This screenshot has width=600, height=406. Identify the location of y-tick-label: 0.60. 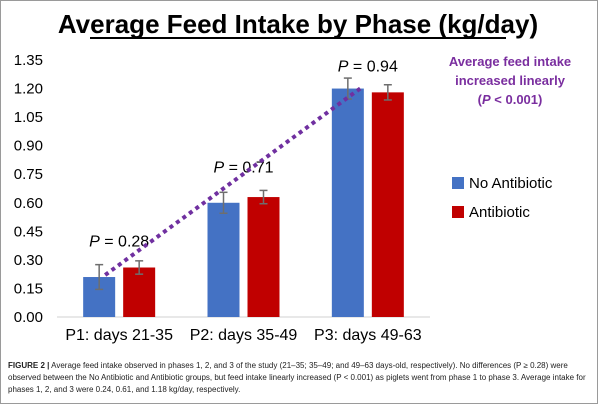
(28, 203).